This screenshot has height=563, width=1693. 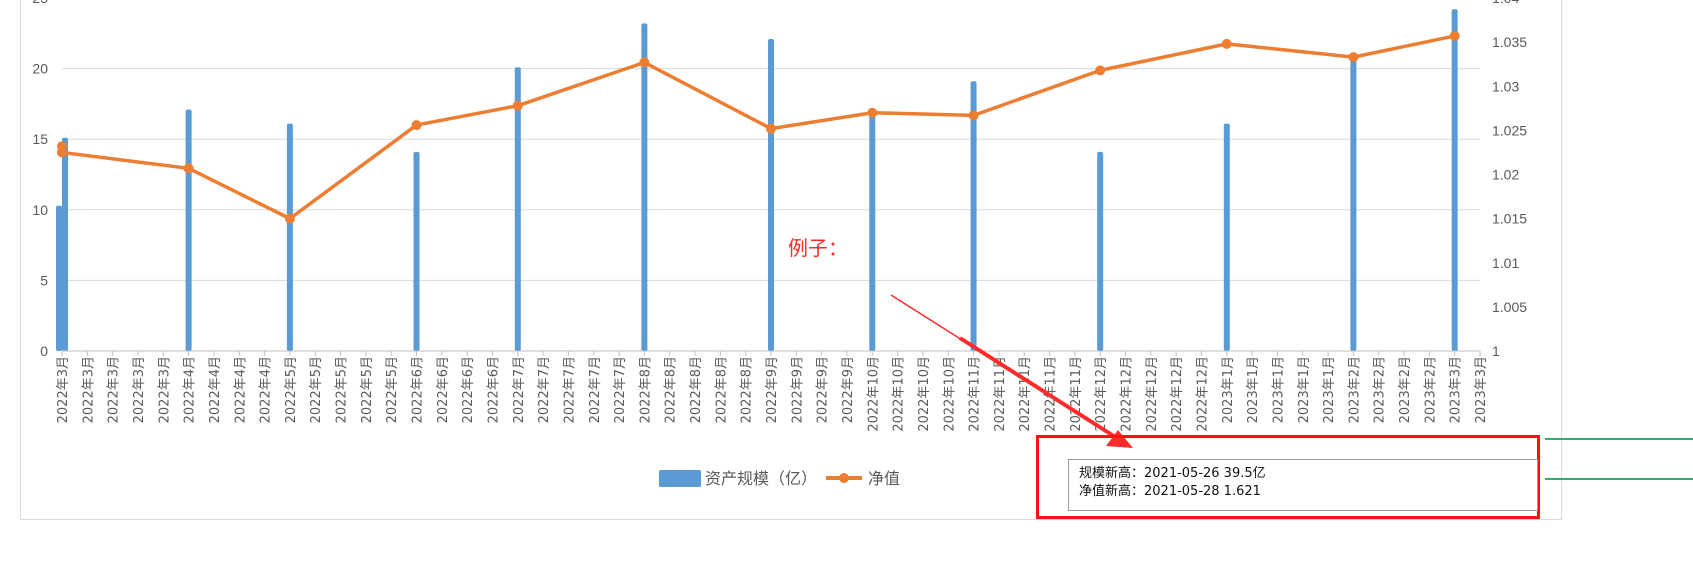 What do you see at coordinates (1505, 263) in the screenshot?
I see `y-right-tick-label: 1.01` at bounding box center [1505, 263].